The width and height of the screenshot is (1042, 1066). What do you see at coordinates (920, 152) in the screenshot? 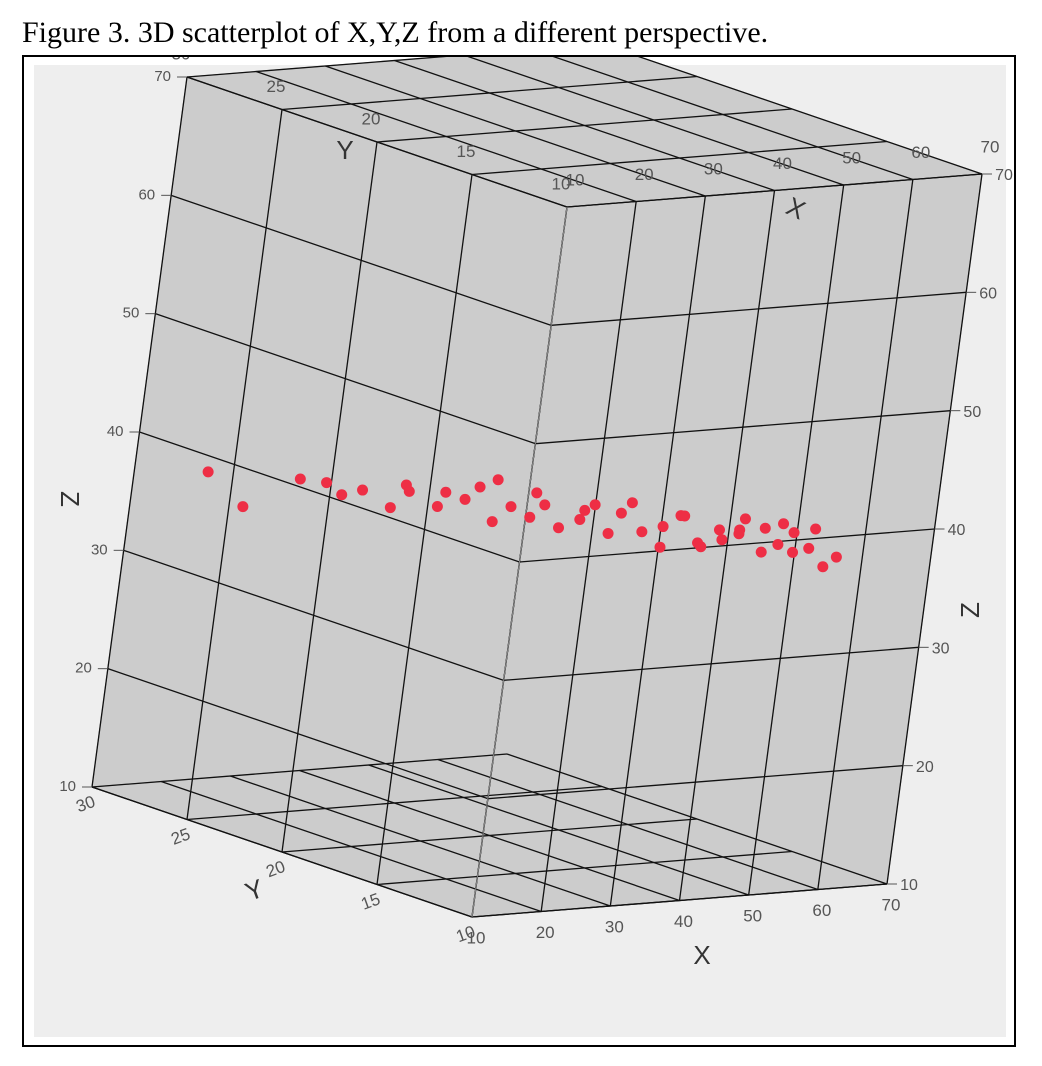
I see `x-tick-label-top: 60` at bounding box center [920, 152].